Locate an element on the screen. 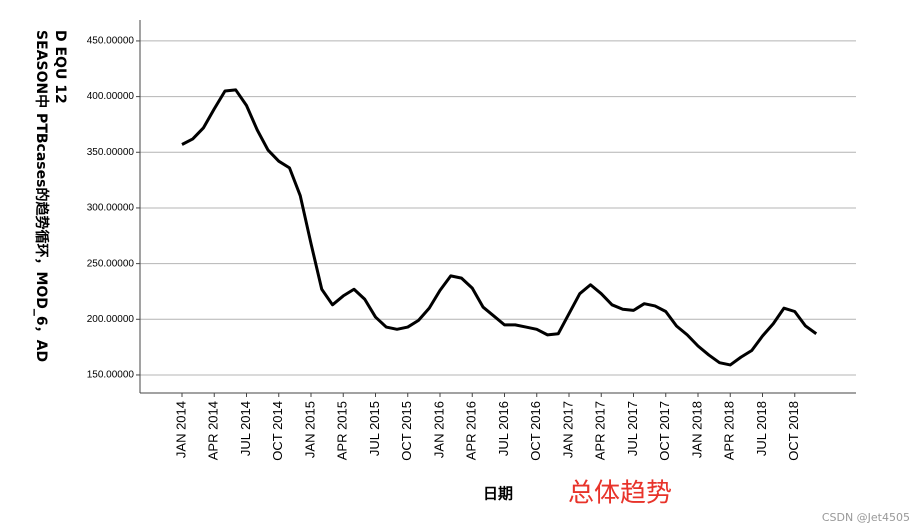 The image size is (922, 532). y-tick-label: 250.00000 is located at coordinates (111, 263).